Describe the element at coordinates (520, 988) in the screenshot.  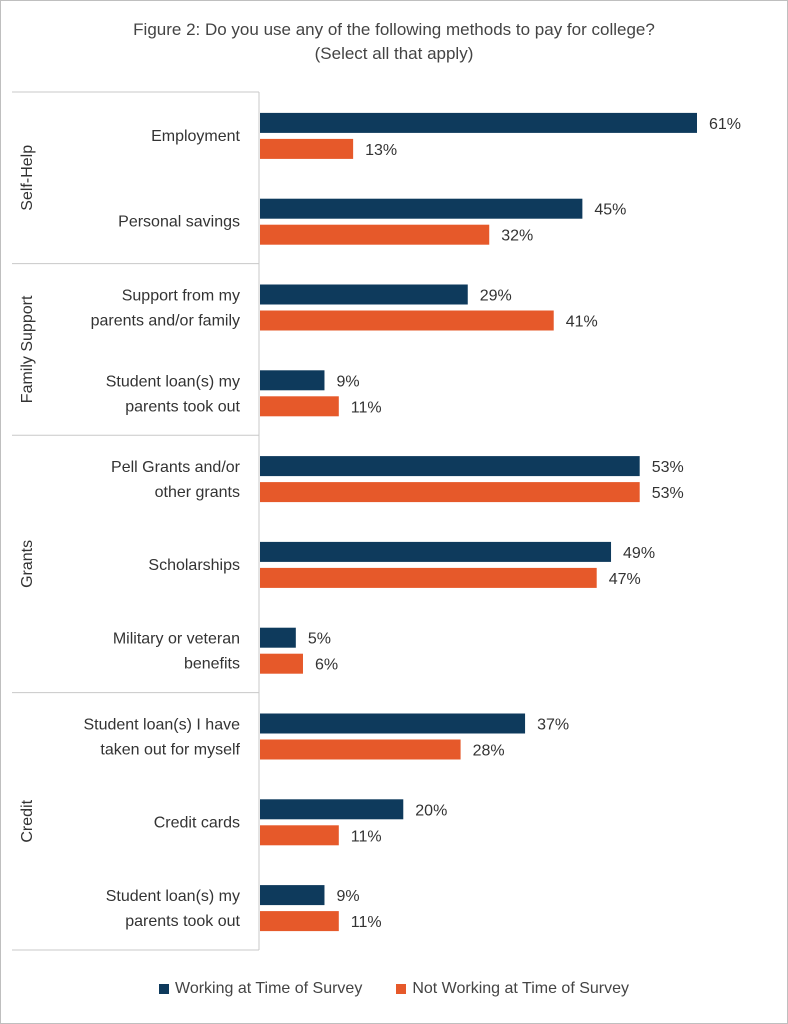
I see `legend-label-not-working: Not Working at Time of Survey` at that location.